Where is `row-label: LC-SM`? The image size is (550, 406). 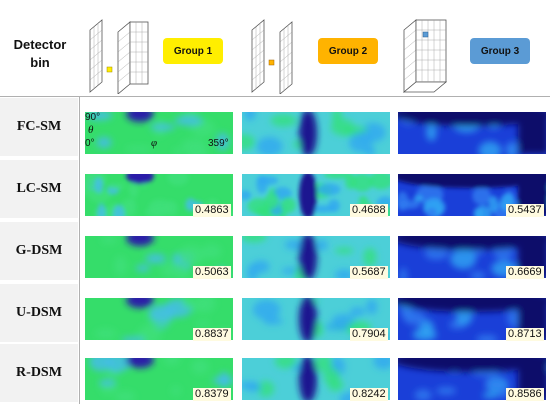
row-label: LC-SM is located at coordinates (39, 188).